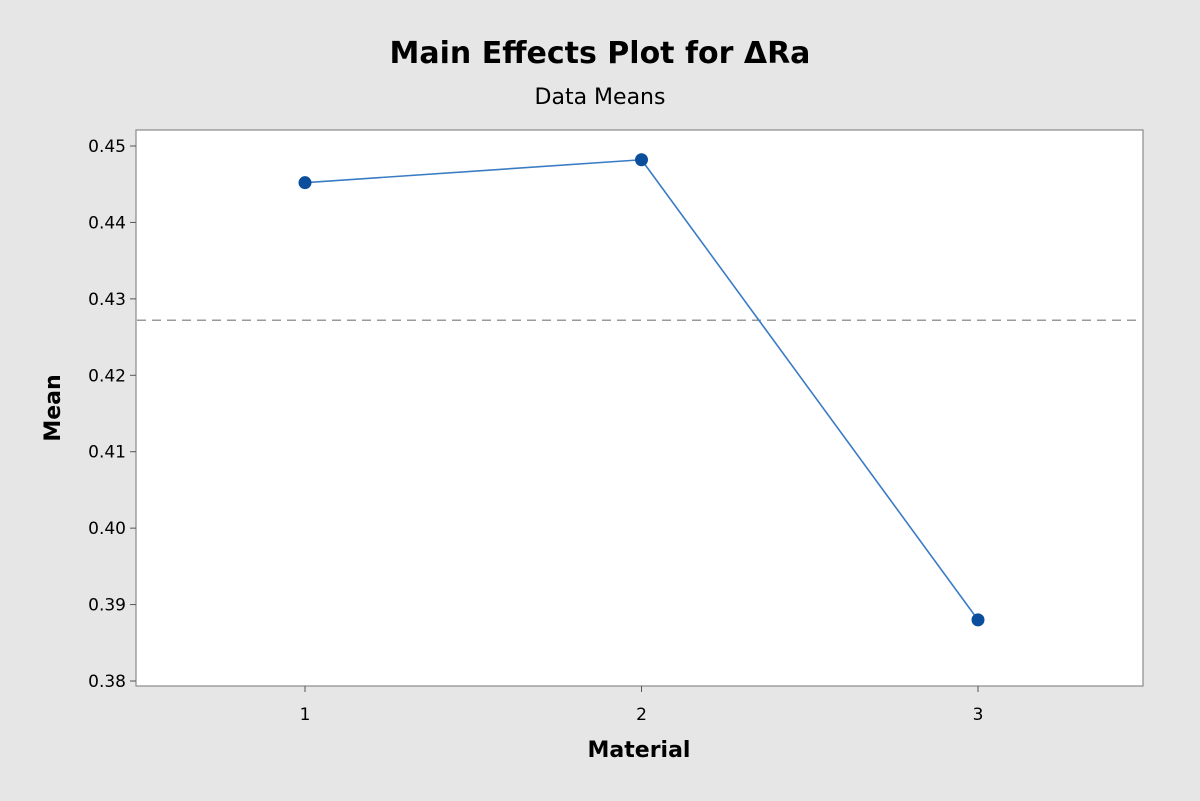 This screenshot has height=801, width=1200. What do you see at coordinates (600, 53) in the screenshot?
I see `chart-title: Main Effects Plot for ΔRa` at bounding box center [600, 53].